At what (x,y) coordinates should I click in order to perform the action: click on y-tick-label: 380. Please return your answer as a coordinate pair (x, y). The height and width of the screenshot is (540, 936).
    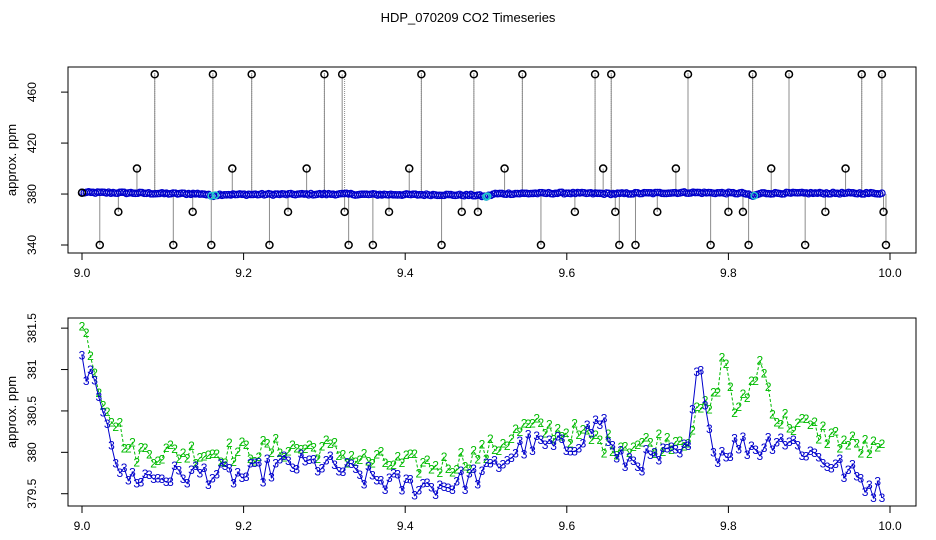
    Looking at the image, I should click on (32, 452).